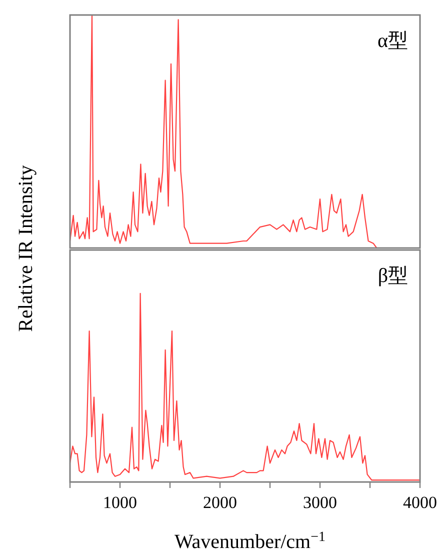 This screenshot has width=448, height=554. Describe the element at coordinates (420, 502) in the screenshot. I see `x-tick-label: 4000` at that location.